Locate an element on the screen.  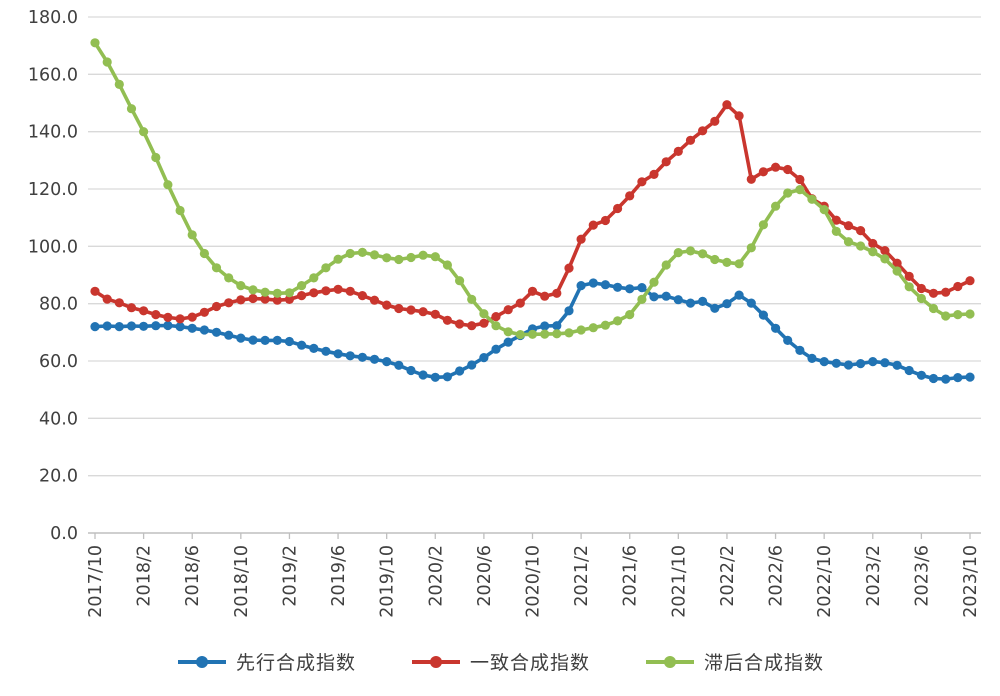
svg-text: 2019/6 is located at coordinates (339, 576).